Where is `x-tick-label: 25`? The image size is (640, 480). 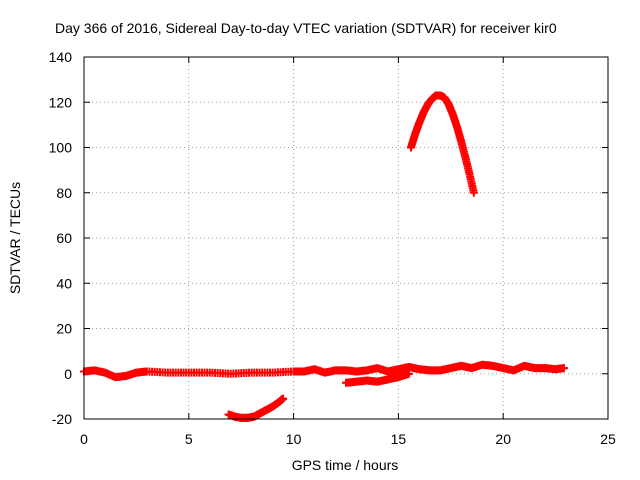 x-tick-label: 25 is located at coordinates (608, 439).